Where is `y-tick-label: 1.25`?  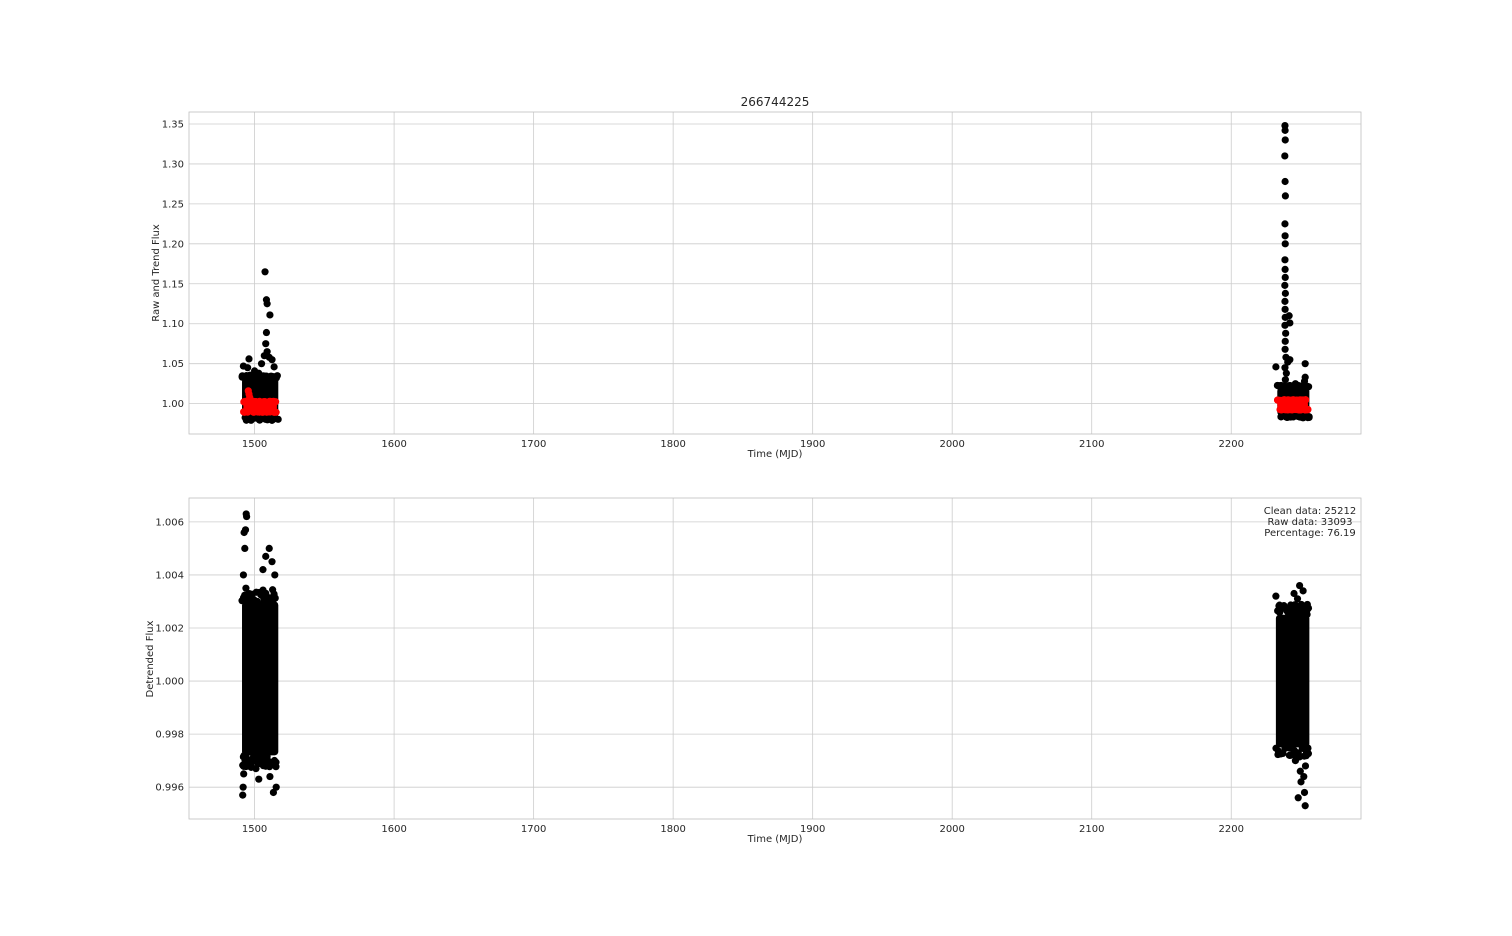 y-tick-label: 1.25 is located at coordinates (173, 204).